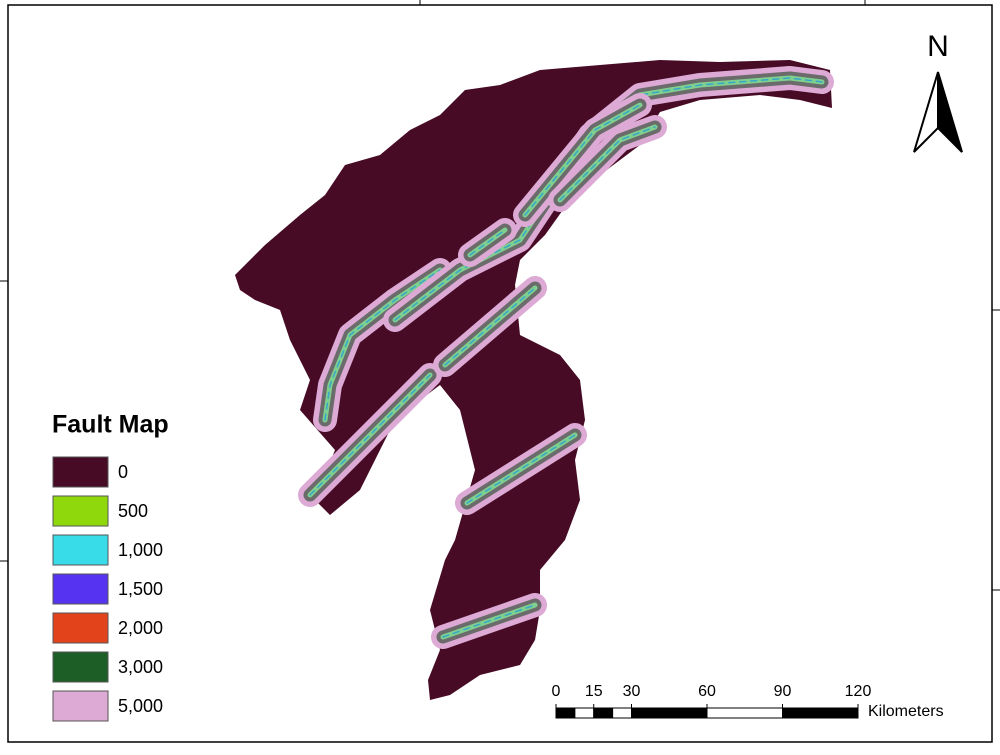  Describe the element at coordinates (707, 691) in the screenshot. I see `scale-tick-label: 60` at that location.